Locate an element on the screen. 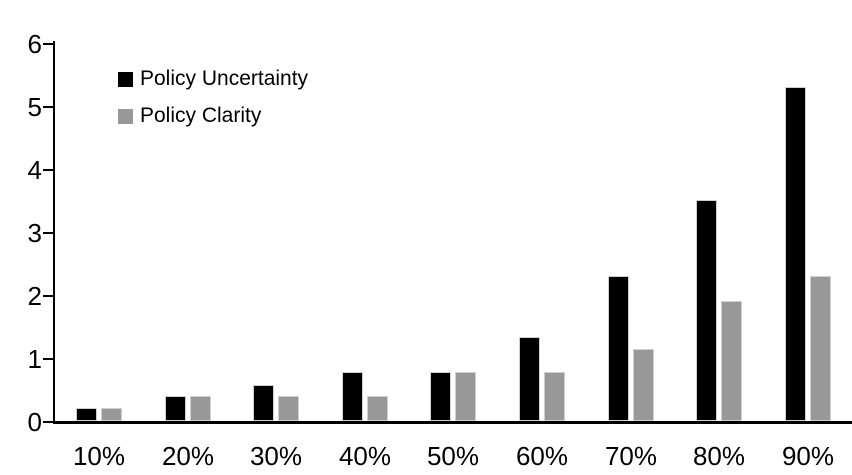 The image size is (852, 475). bar-policy-clarity-50% is located at coordinates (465, 396).